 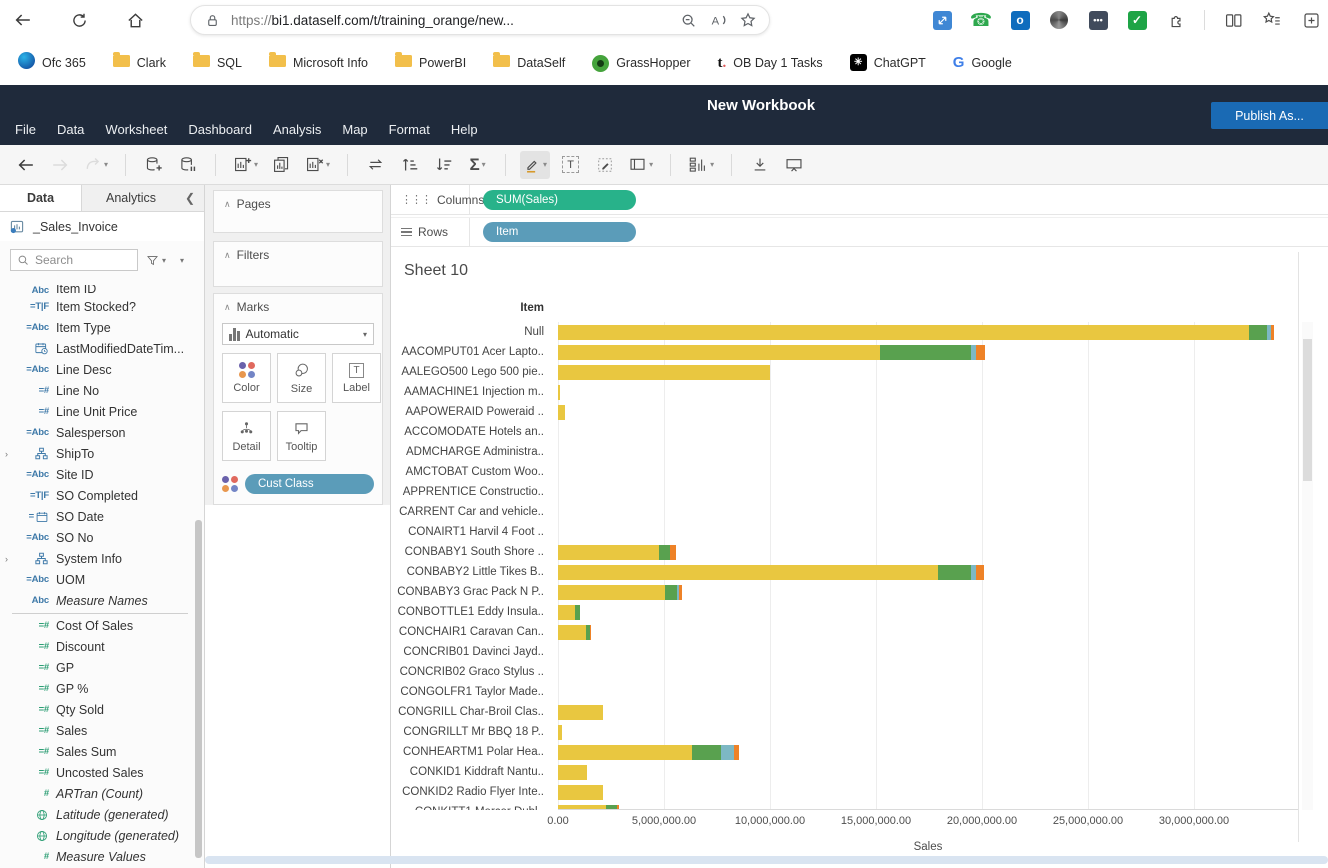 What do you see at coordinates (1098, 20) in the screenshot?
I see `more-icon: •••` at bounding box center [1098, 20].